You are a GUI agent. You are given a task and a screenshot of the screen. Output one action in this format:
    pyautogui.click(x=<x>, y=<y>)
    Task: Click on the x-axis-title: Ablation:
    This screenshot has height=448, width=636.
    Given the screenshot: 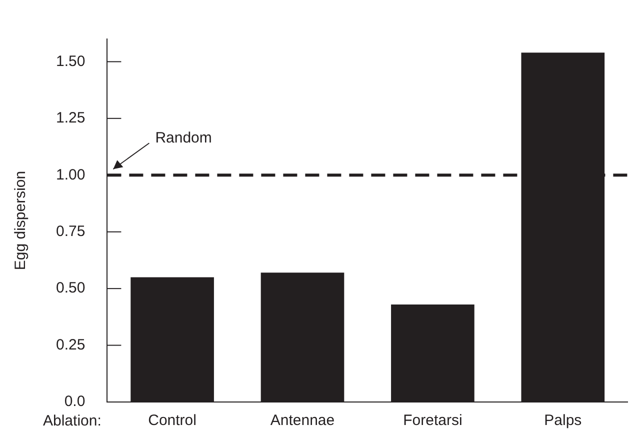 What is the action you would take?
    pyautogui.click(x=72, y=421)
    